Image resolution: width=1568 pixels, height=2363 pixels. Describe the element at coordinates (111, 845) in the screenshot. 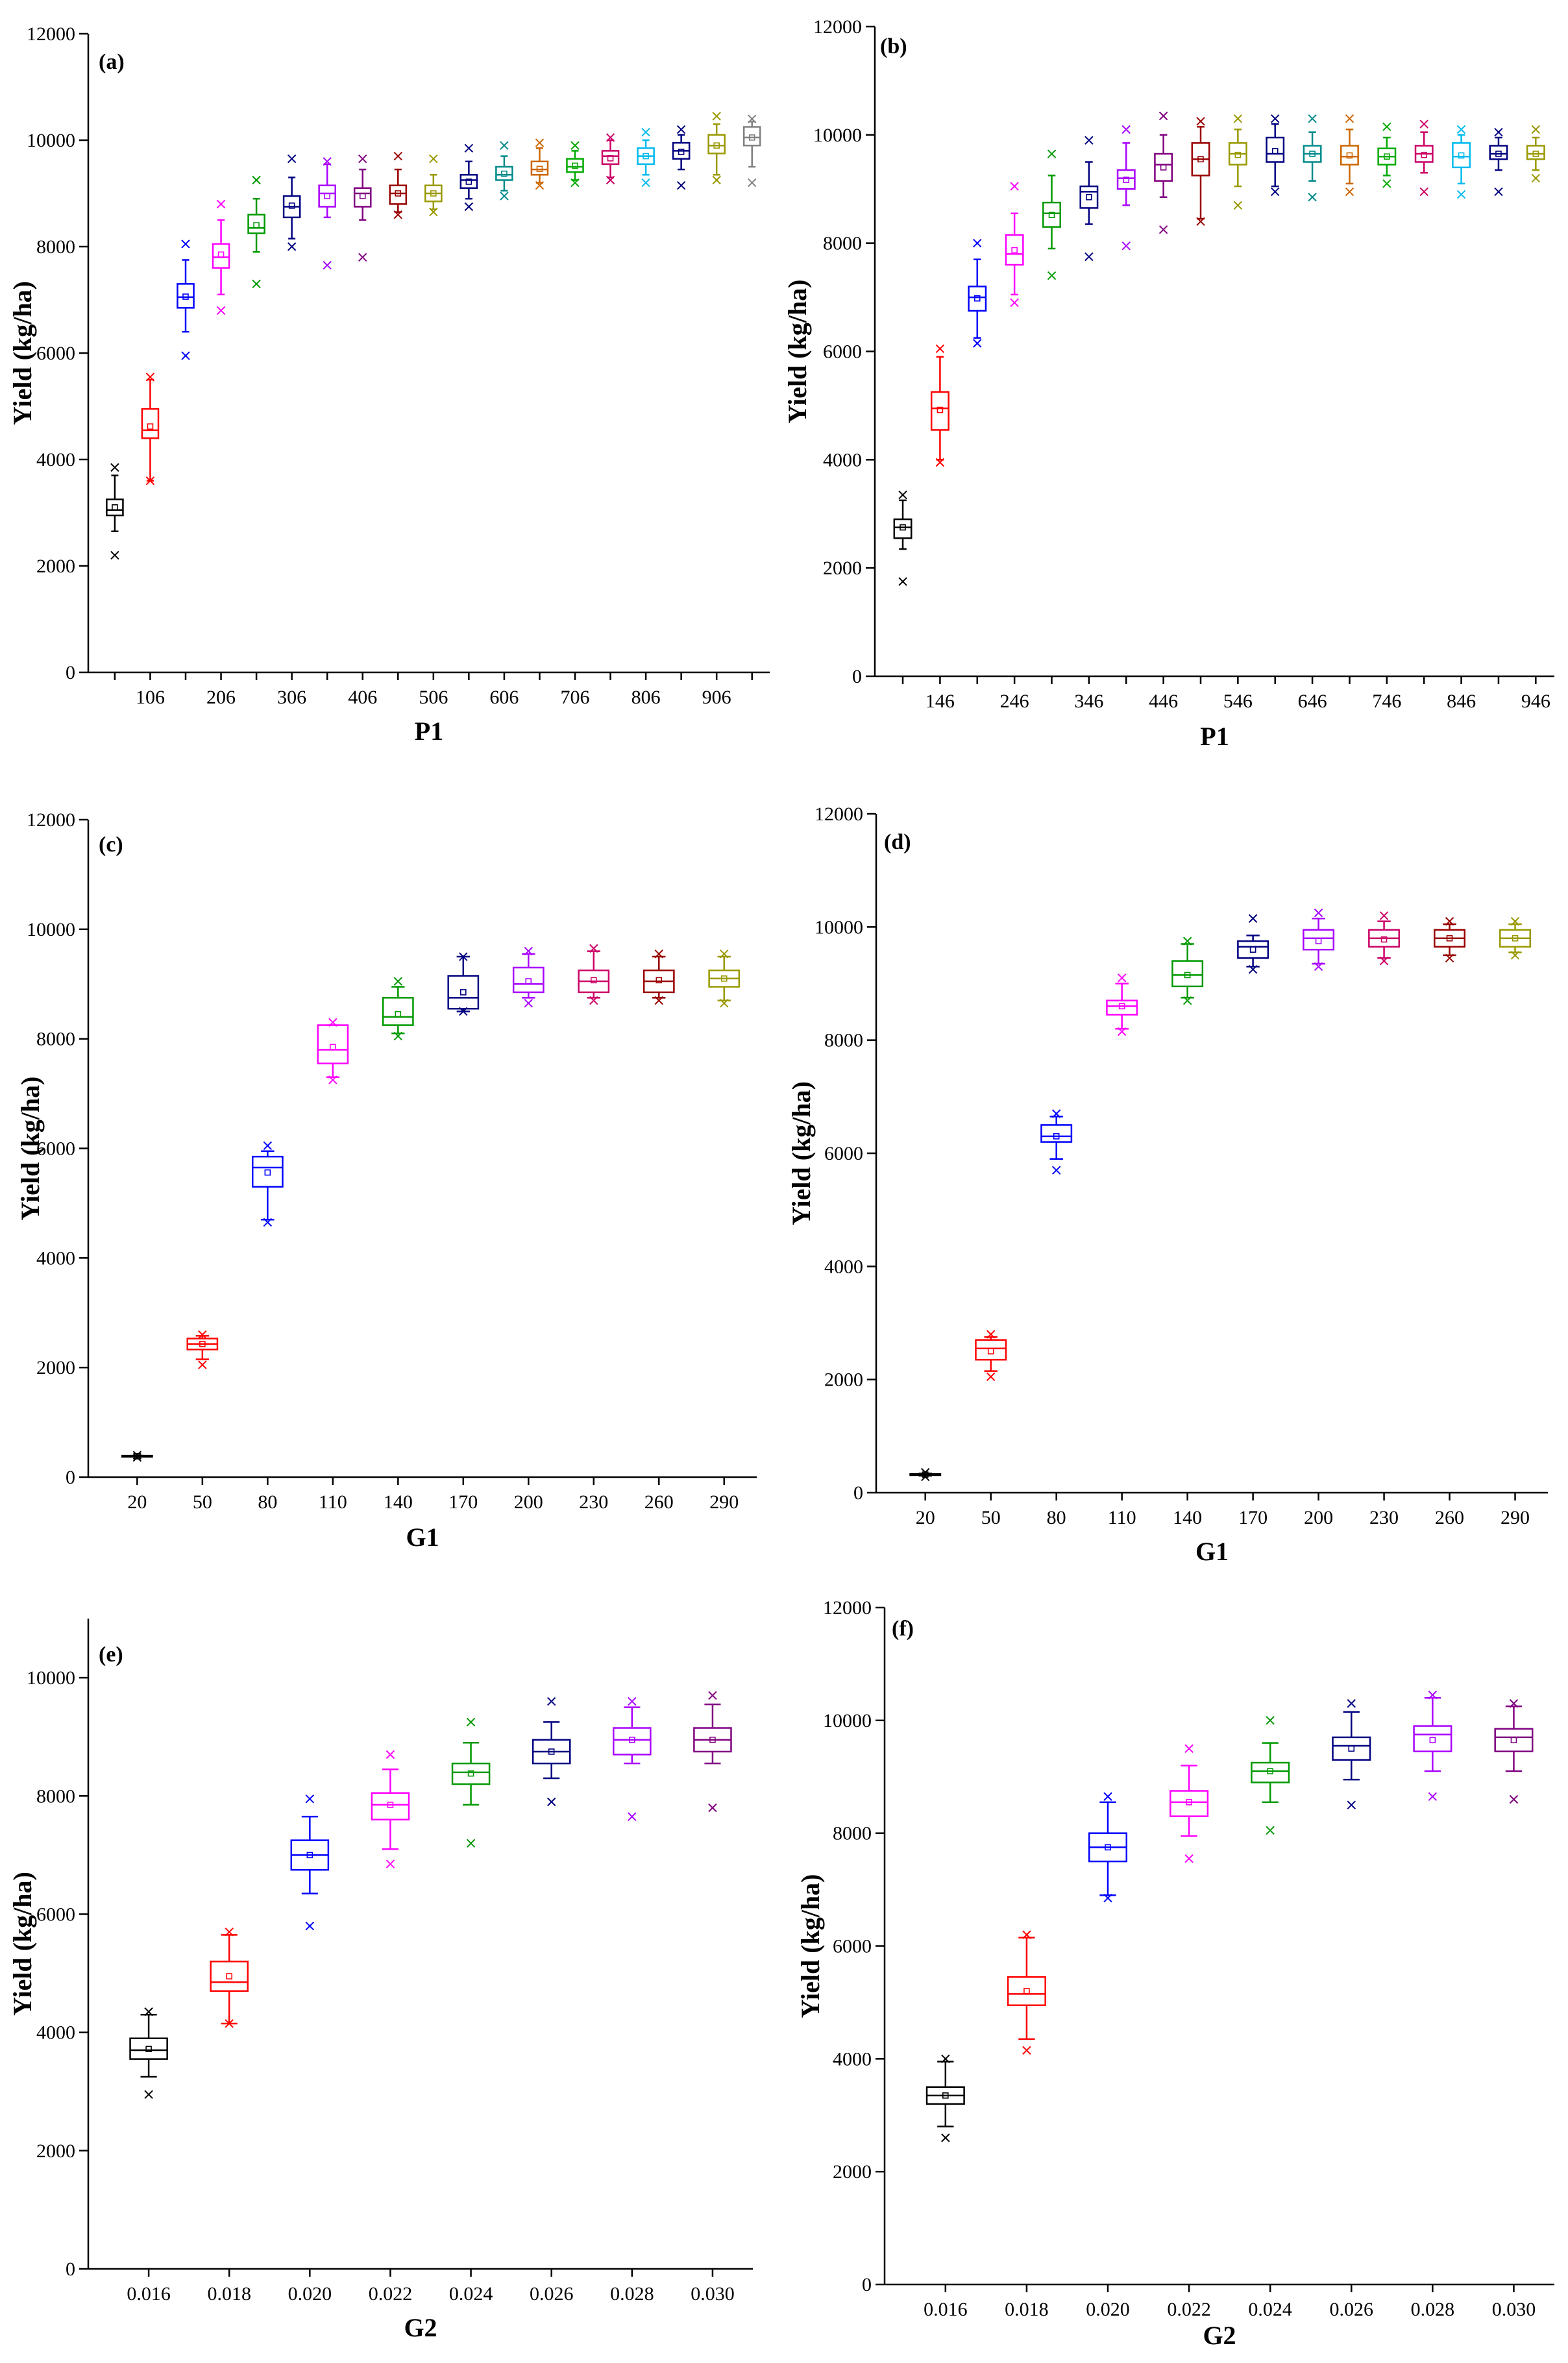

I see `panel-label: (c)` at that location.